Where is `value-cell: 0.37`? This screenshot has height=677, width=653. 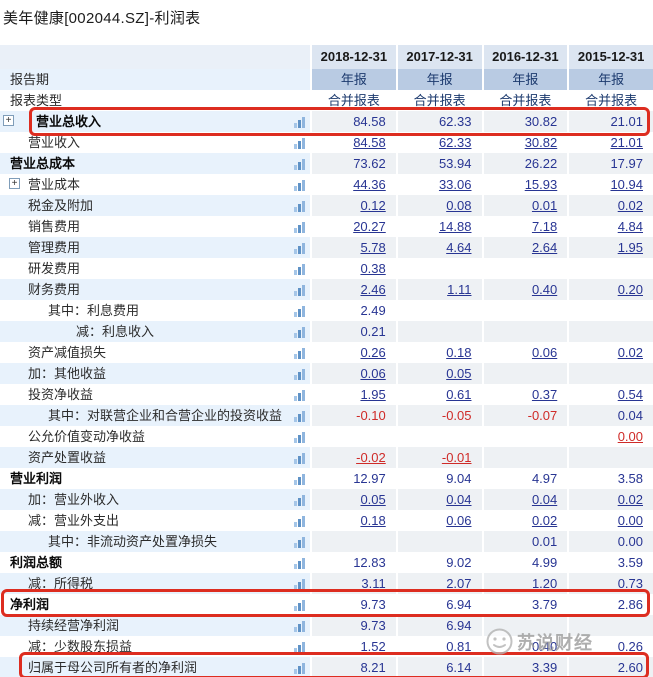
value-cell: 0.37 is located at coordinates (524, 394).